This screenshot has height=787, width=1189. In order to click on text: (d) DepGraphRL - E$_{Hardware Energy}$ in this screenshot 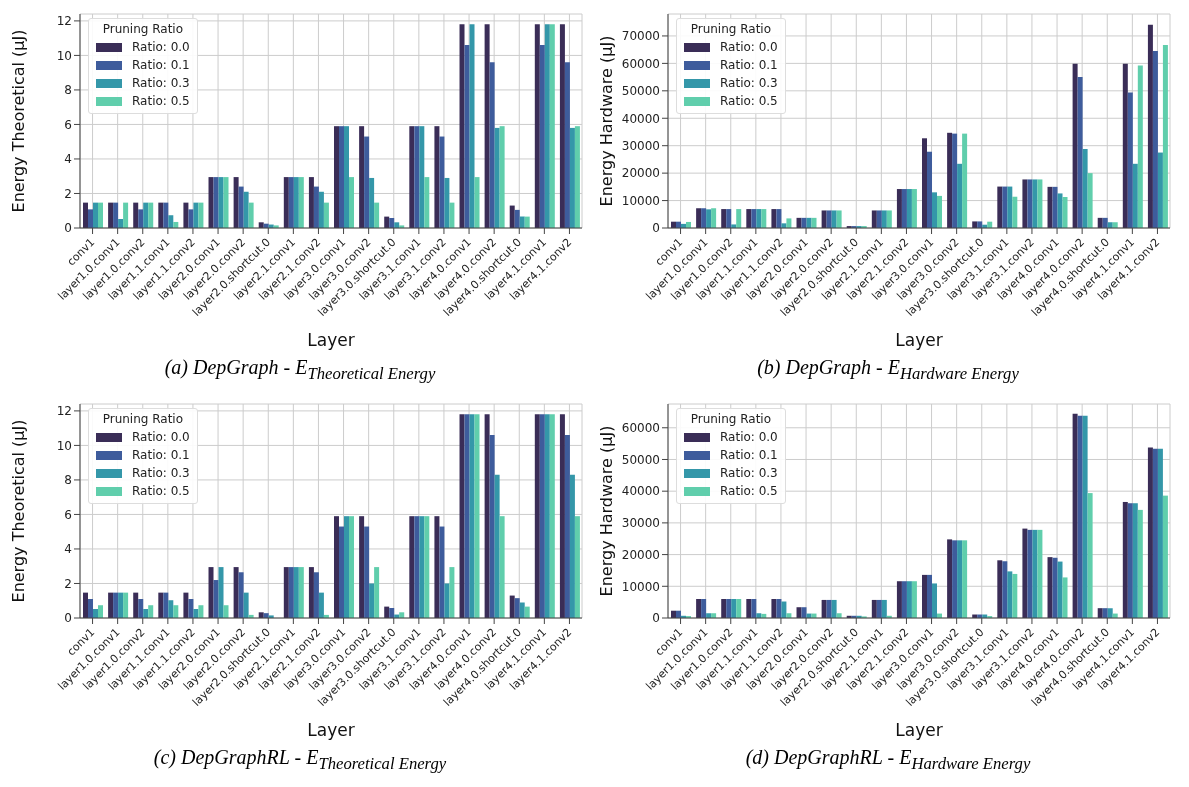, I will do `click(888, 760)`.